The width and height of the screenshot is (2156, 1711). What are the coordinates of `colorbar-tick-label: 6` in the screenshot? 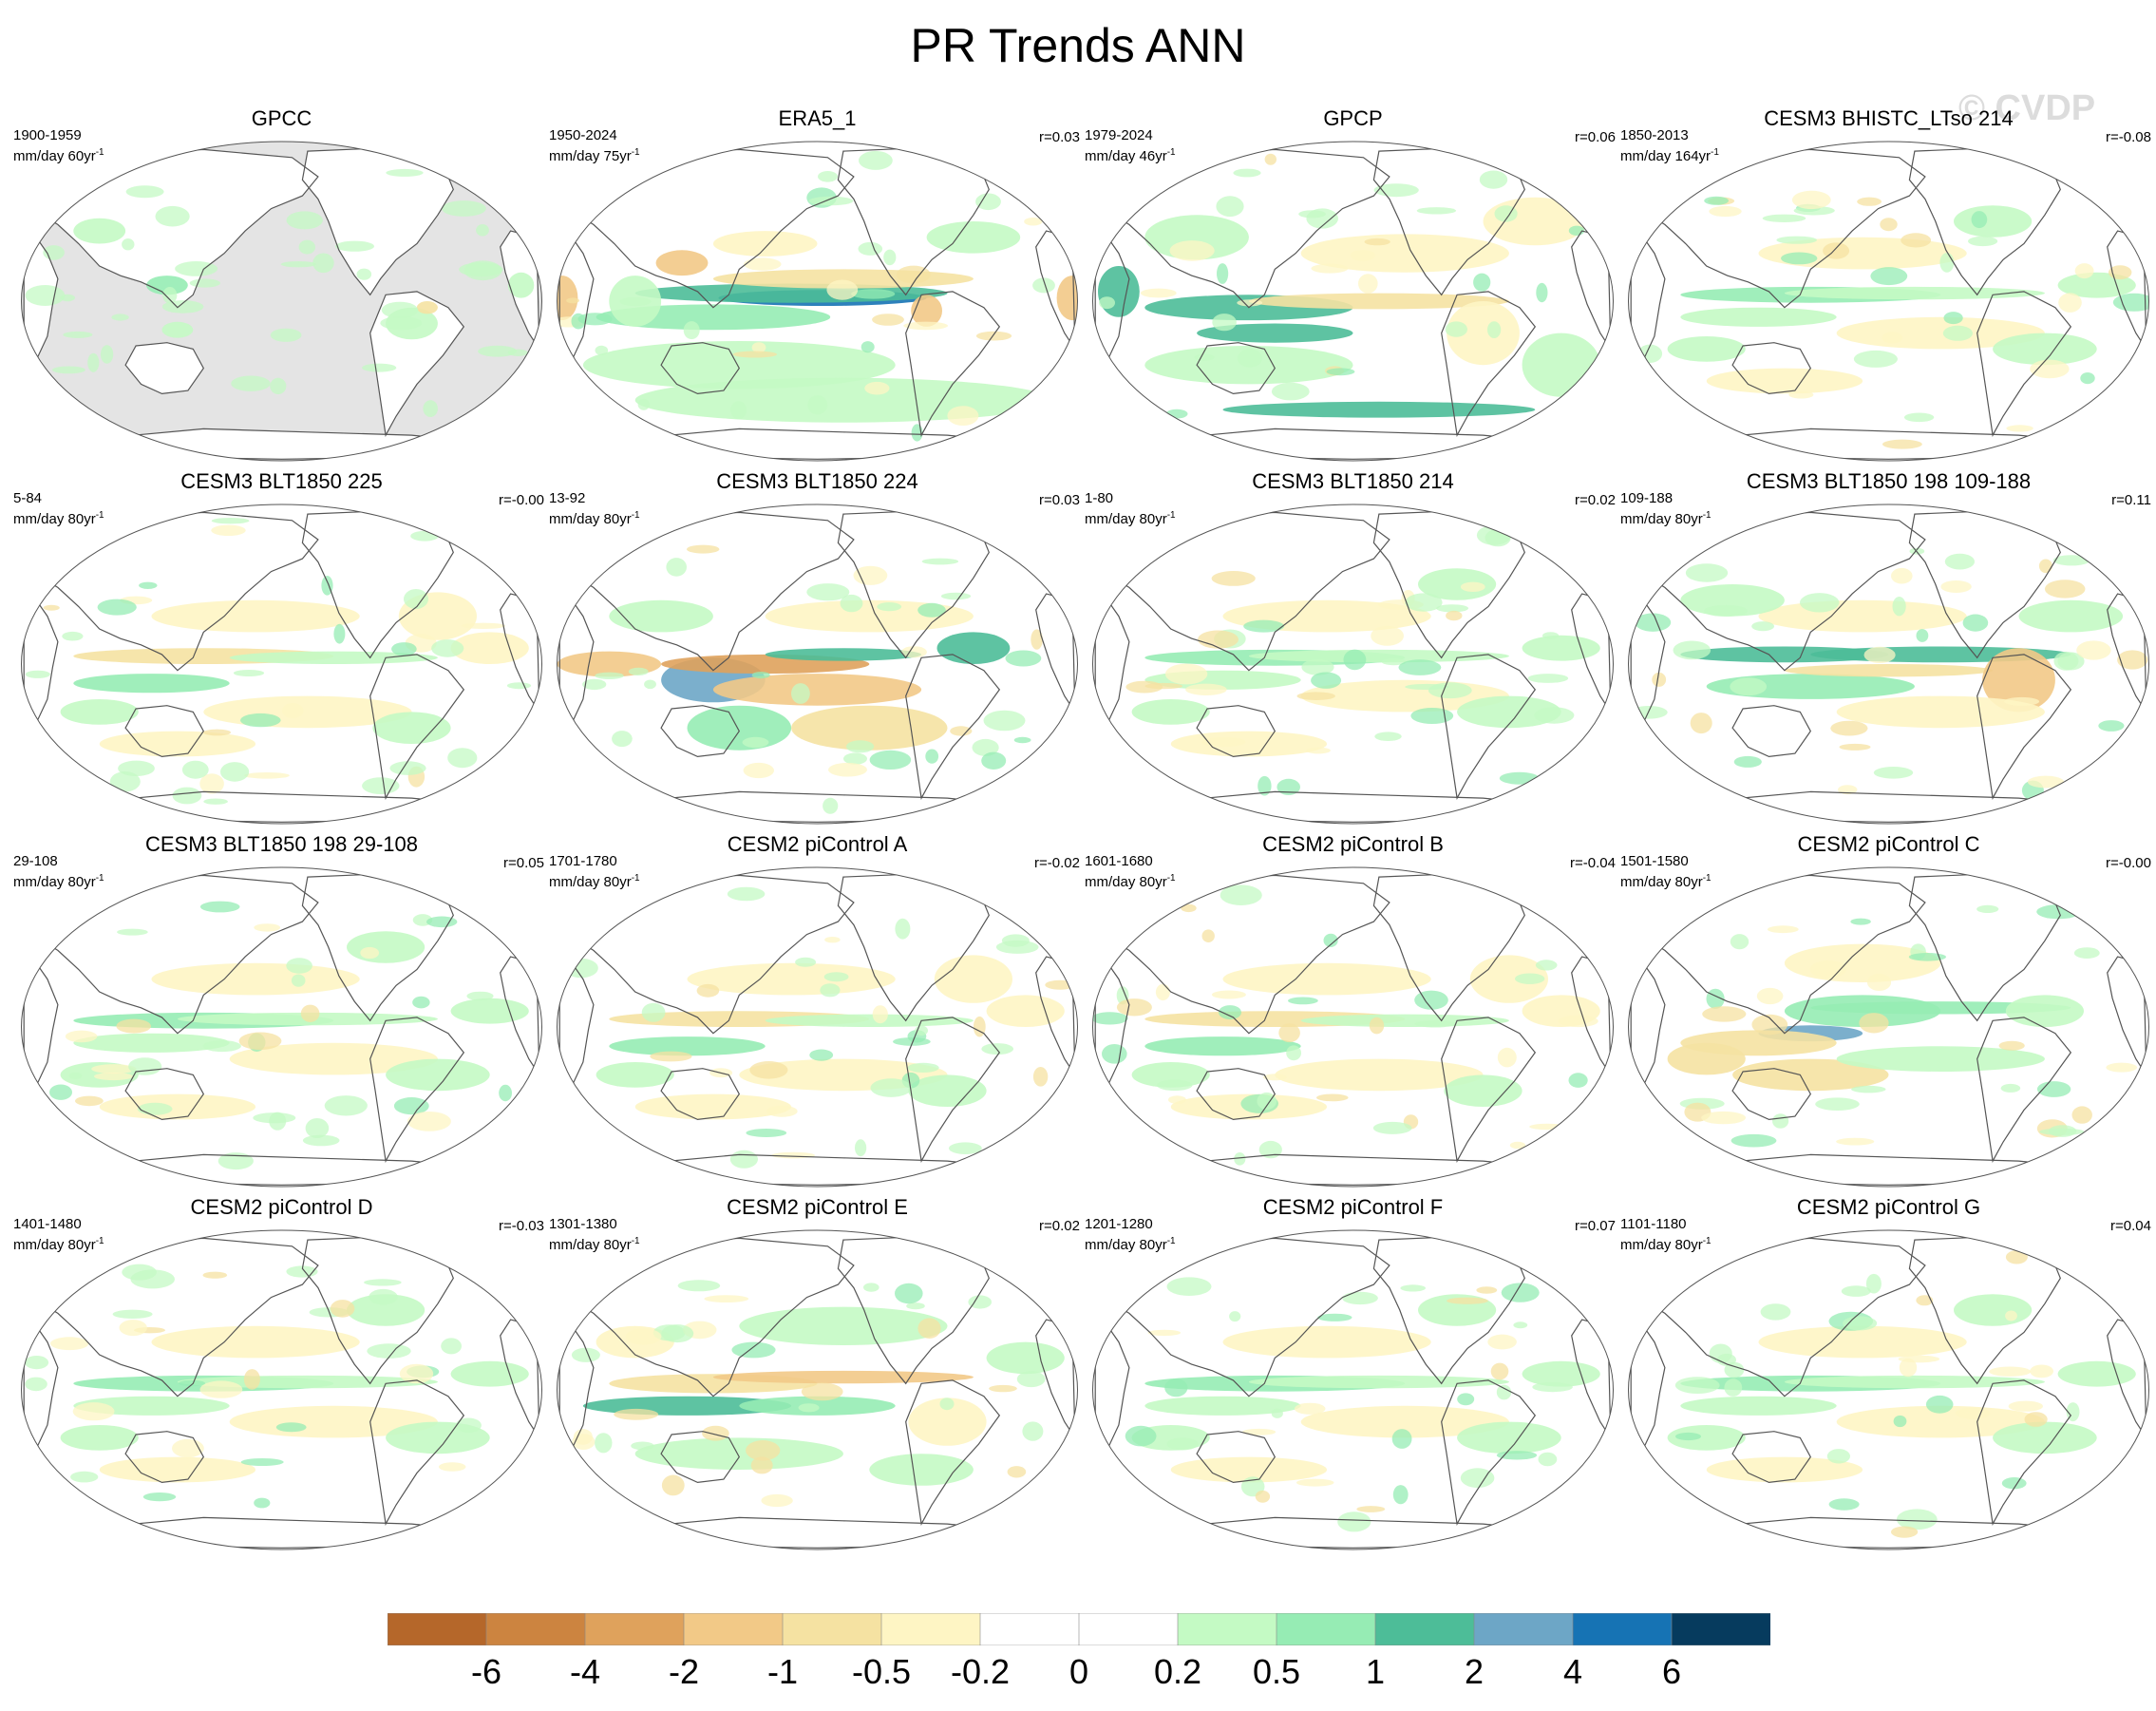 It's located at (1671, 1671).